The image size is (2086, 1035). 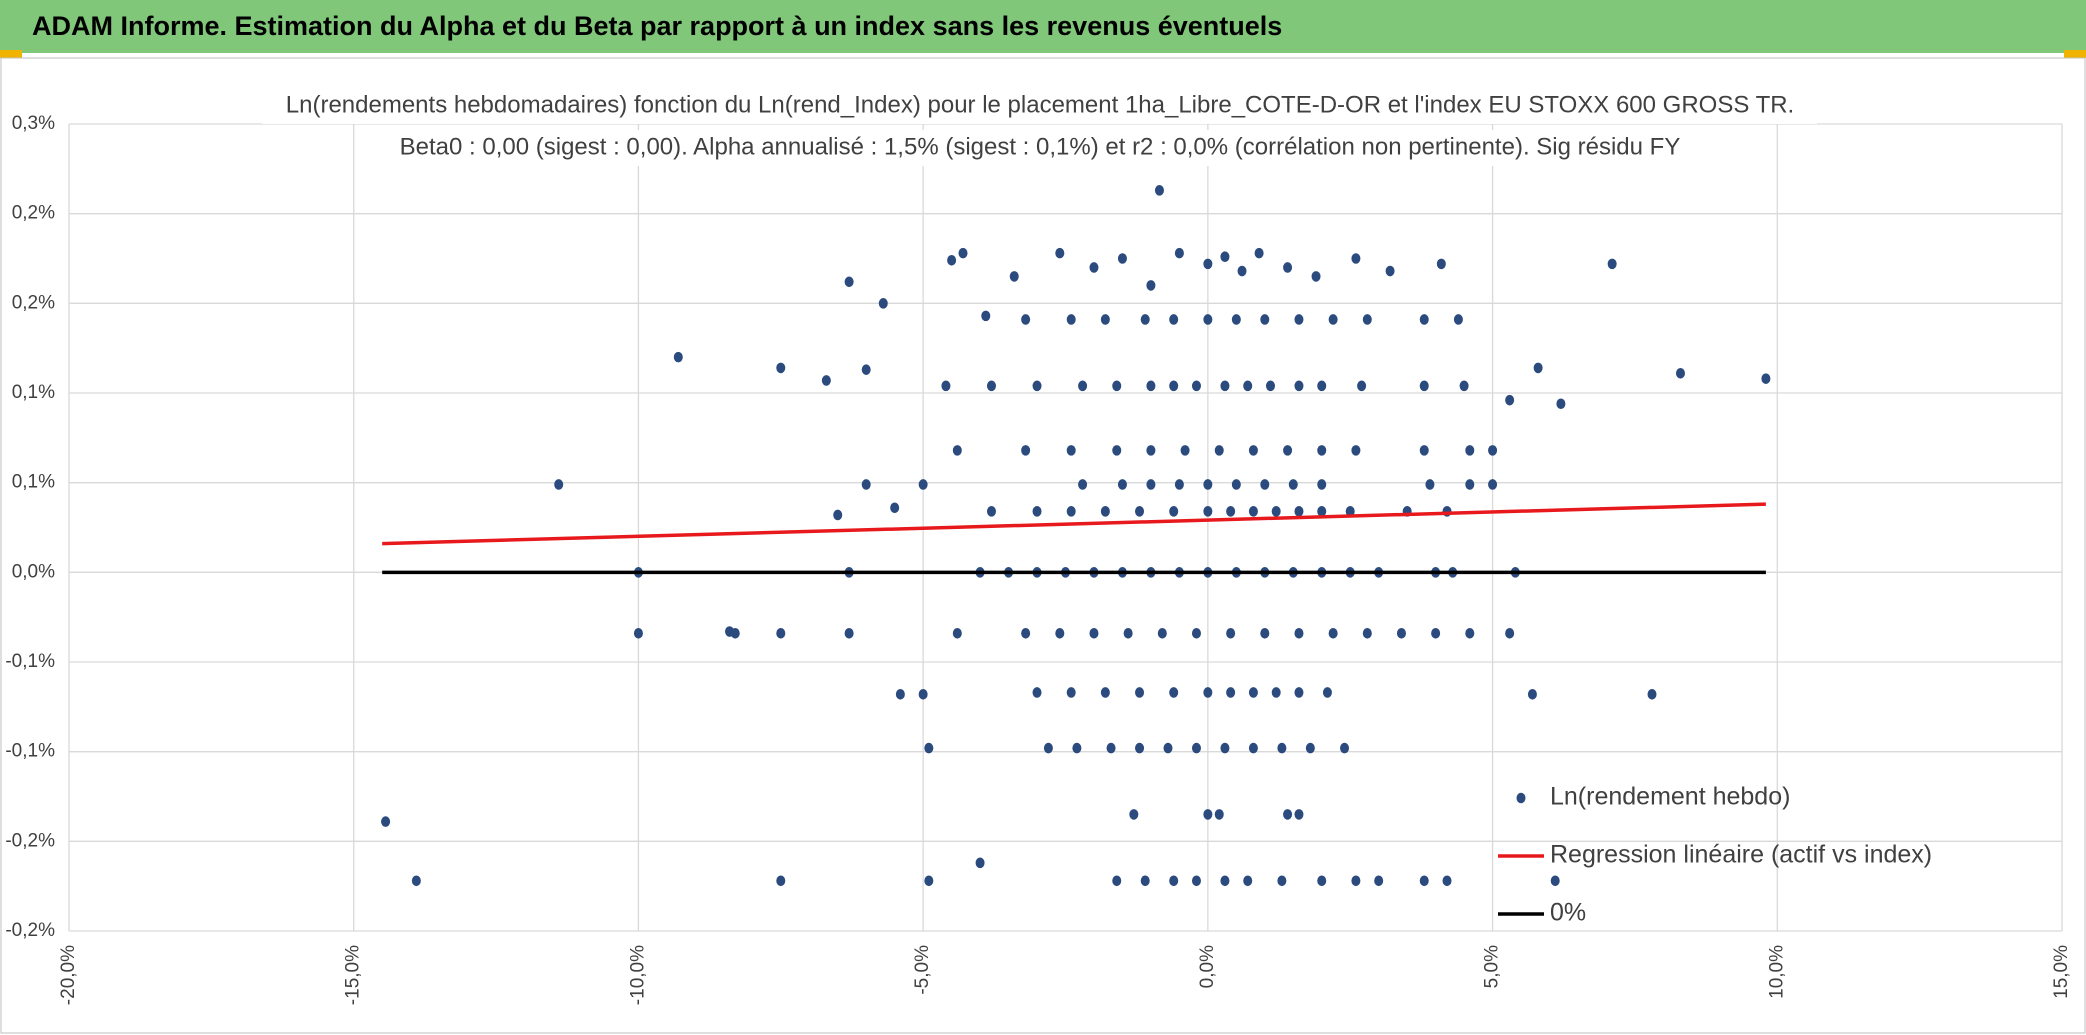 I want to click on legend-label: Regression linéaire (actif vs index), so click(x=1741, y=855).